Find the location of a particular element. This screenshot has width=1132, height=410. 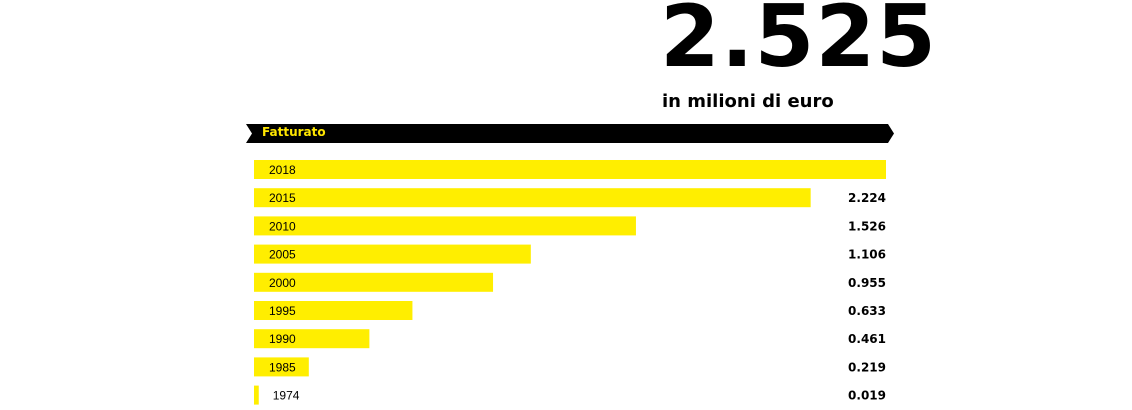

value-label-1990: 0.461 is located at coordinates (867, 339).